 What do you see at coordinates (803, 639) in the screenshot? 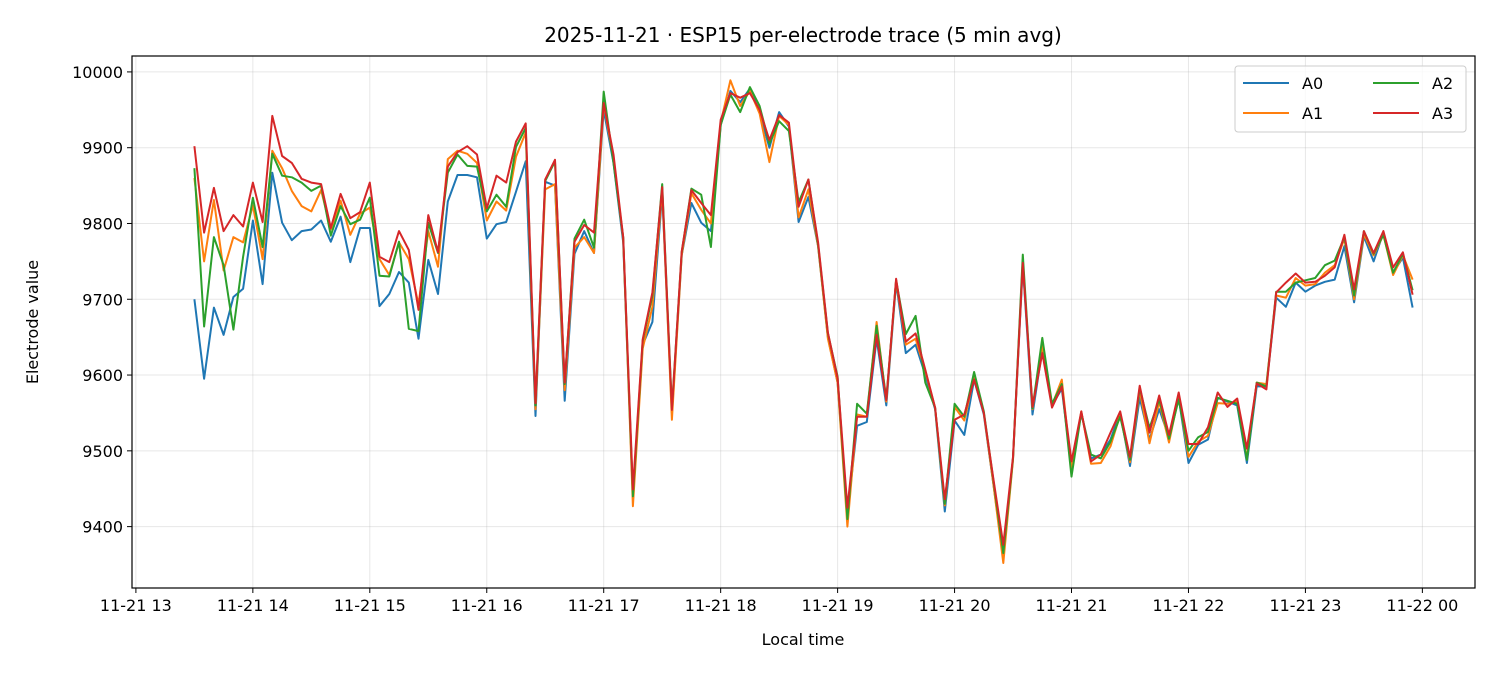
I see `x-axis-label: Local time` at bounding box center [803, 639].